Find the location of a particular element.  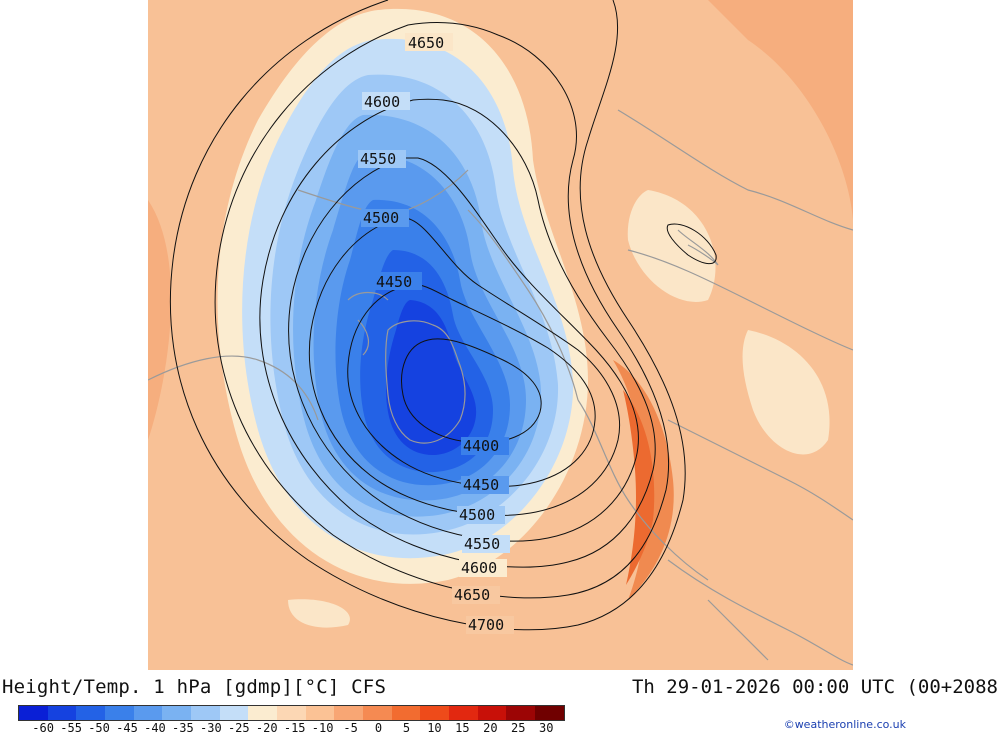

map-title: Height/Temp. 1 hPa [gdmp][°C] CFS is located at coordinates (194, 687).